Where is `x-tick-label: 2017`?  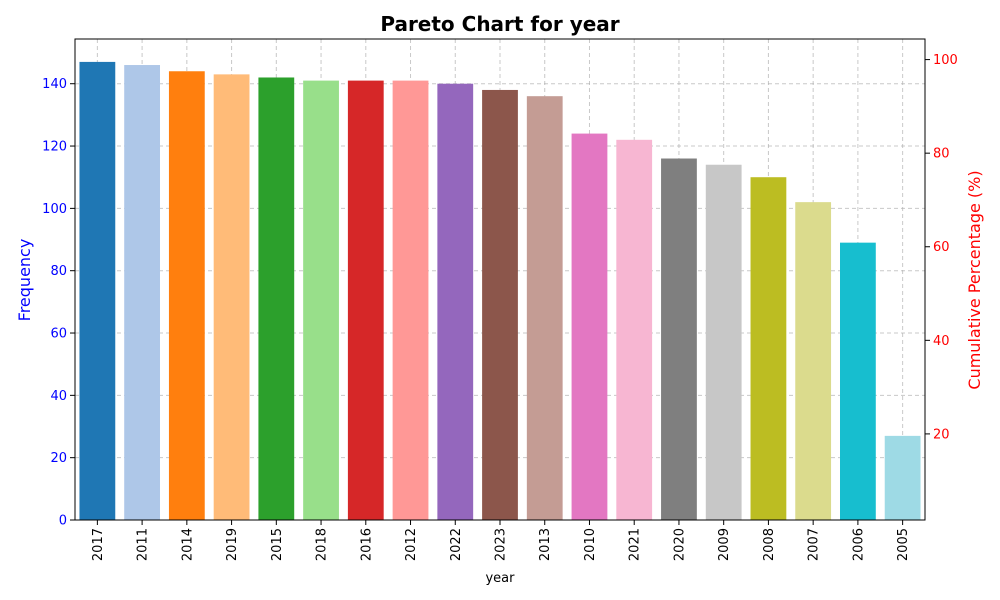 x-tick-label: 2017 is located at coordinates (98, 544).